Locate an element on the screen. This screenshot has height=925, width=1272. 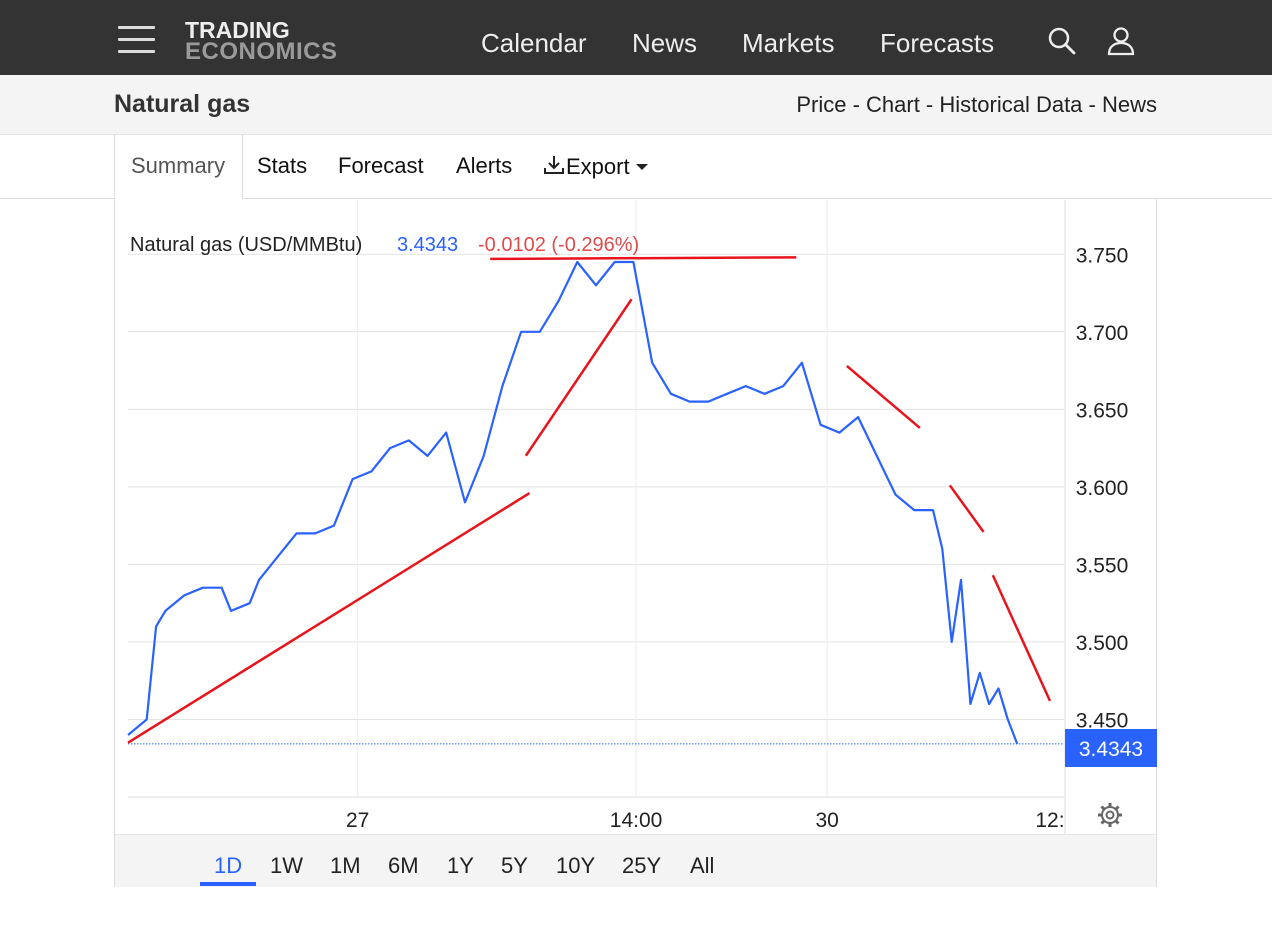
tab-summary: Summary is located at coordinates (178, 167).